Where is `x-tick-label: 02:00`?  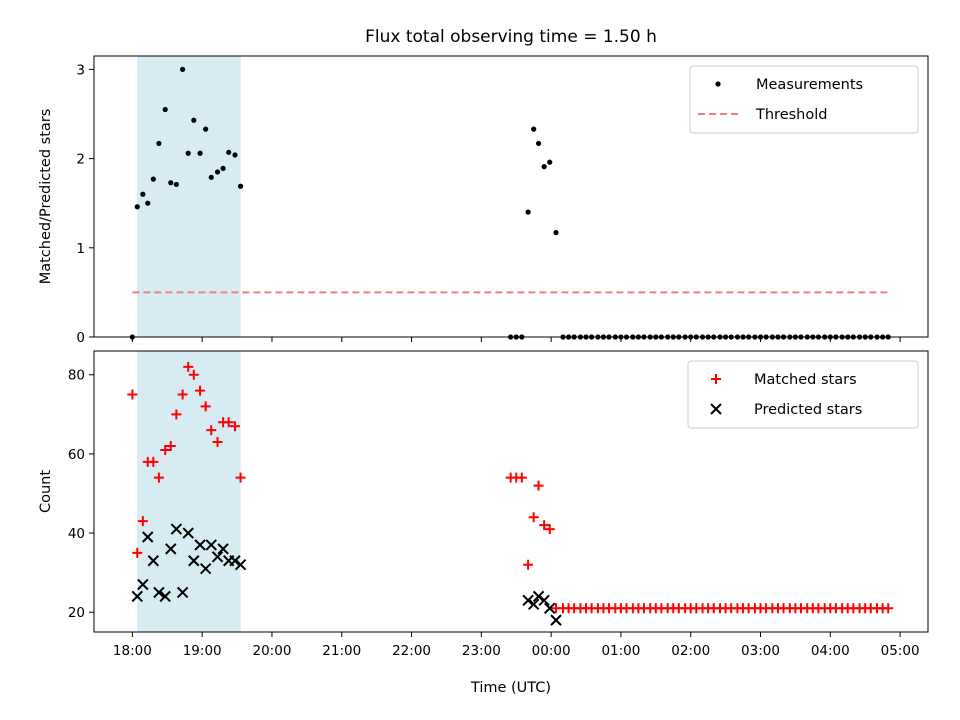
x-tick-label: 02:00 is located at coordinates (690, 651).